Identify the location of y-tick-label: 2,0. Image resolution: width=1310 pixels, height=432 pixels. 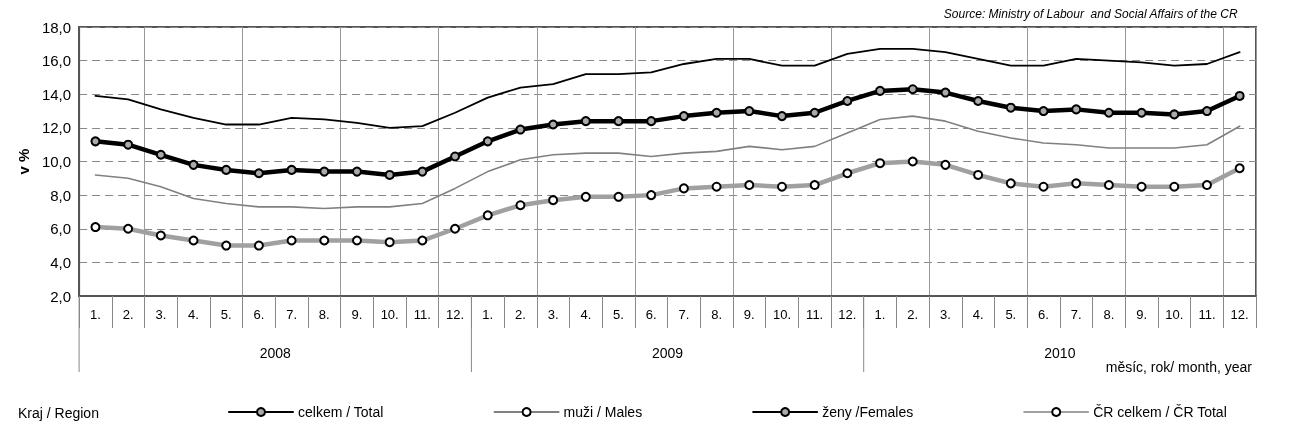
(61, 296).